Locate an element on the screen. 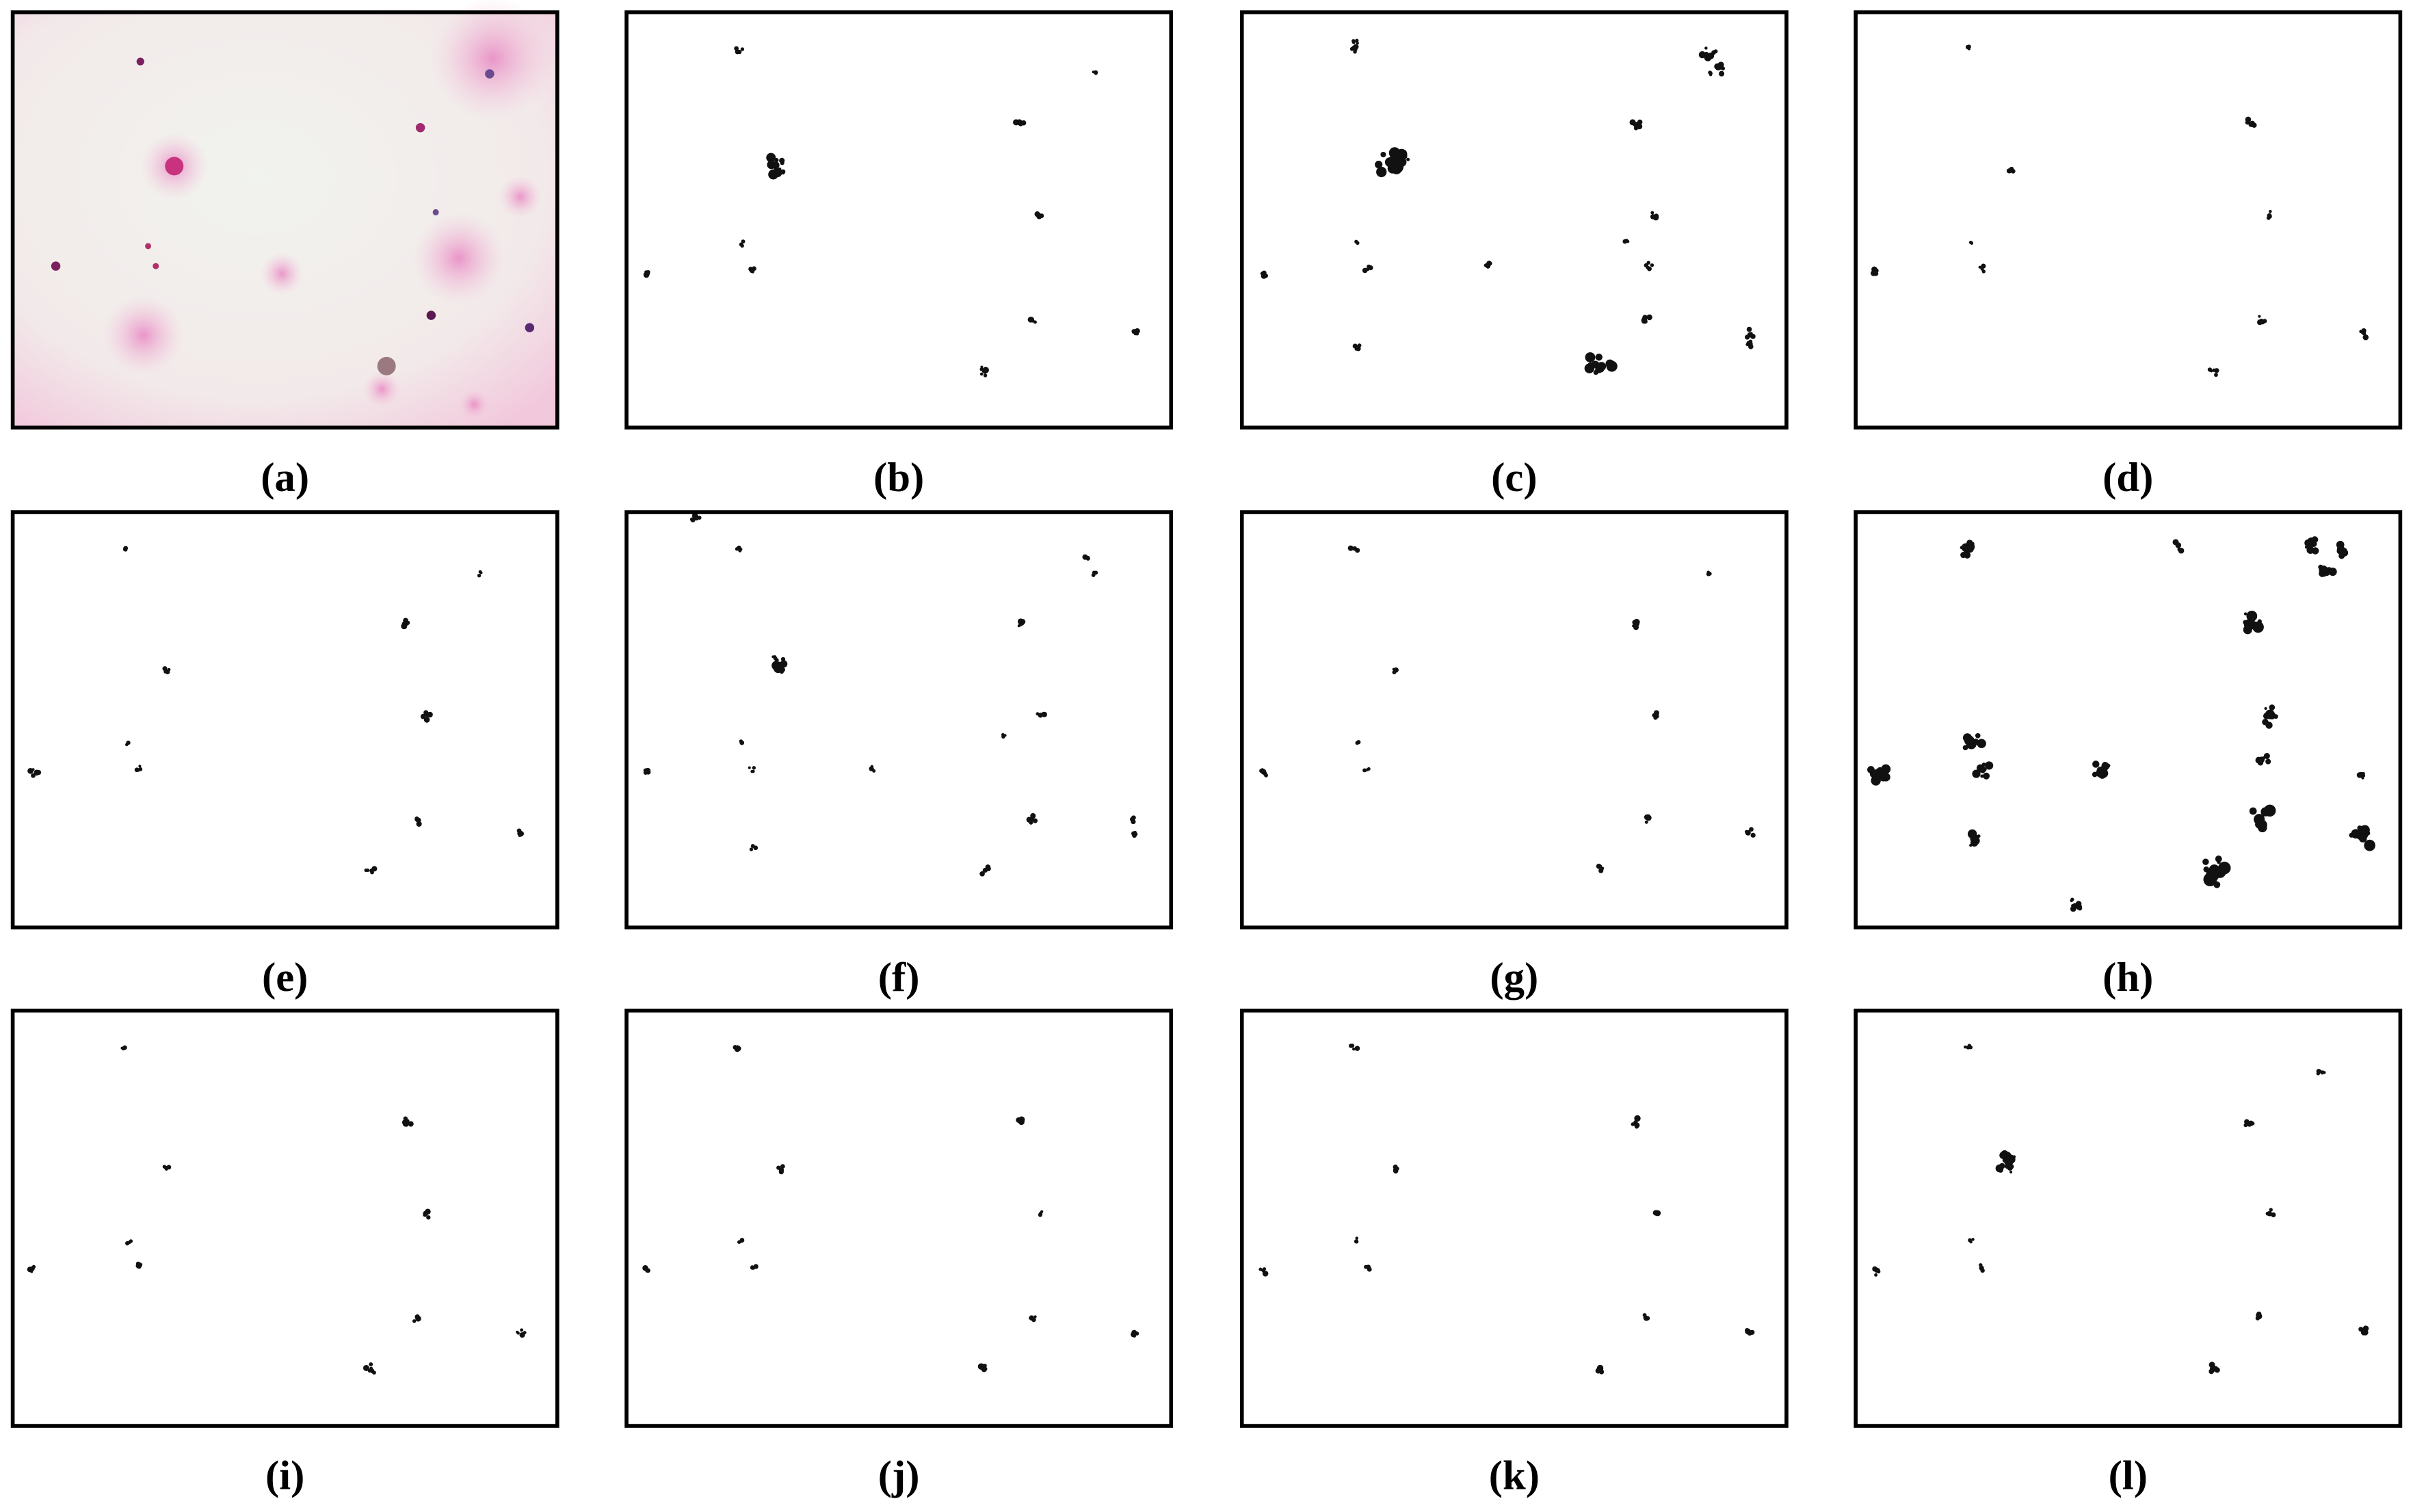  panel-label: (i) is located at coordinates (285, 1476).